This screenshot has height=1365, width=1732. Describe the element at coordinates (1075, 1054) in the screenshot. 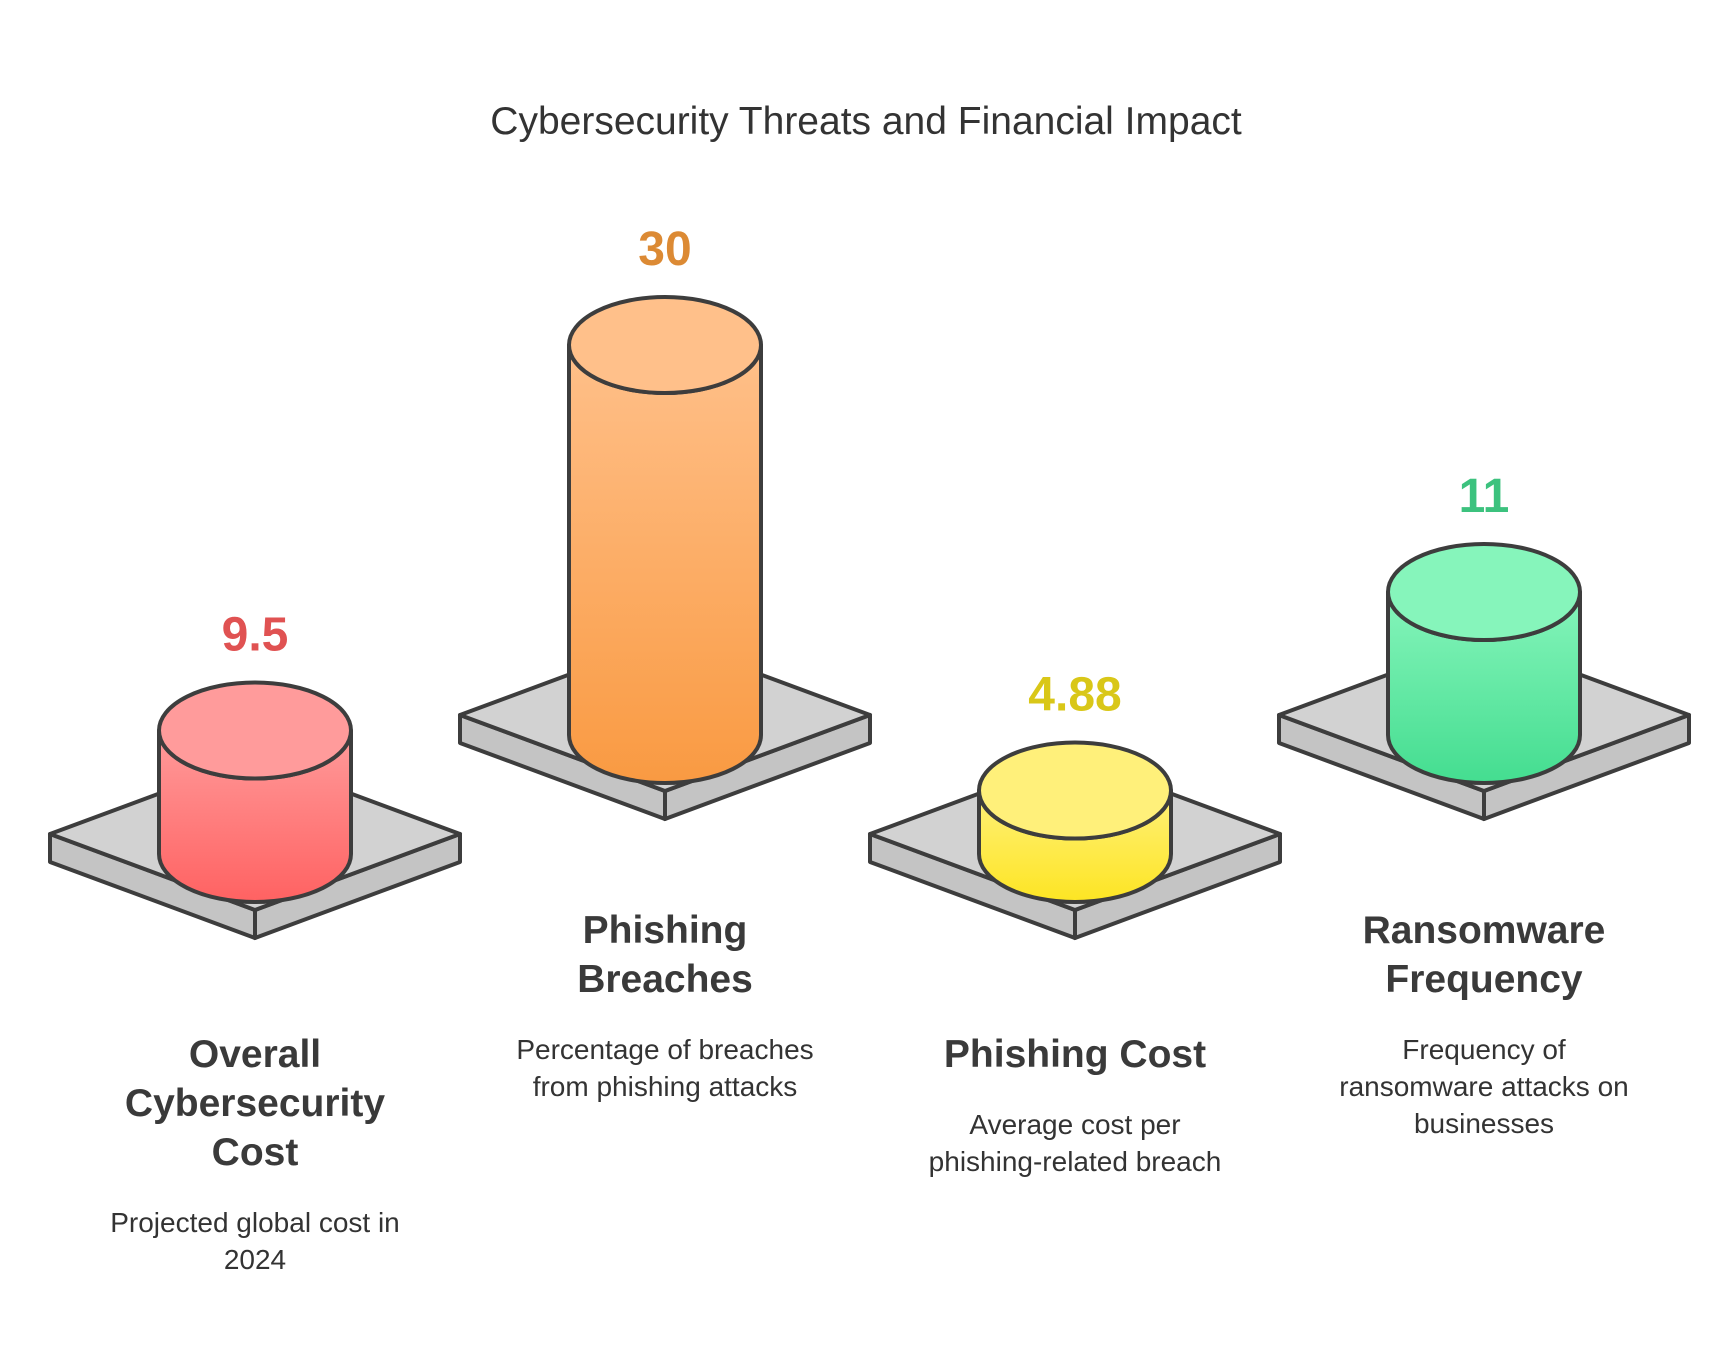

I see `category-label-2-0: Phishing Cost` at that location.